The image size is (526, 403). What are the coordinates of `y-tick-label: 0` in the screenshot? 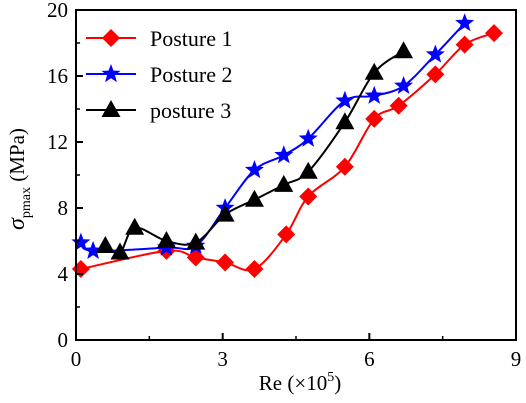 It's located at (63, 340).